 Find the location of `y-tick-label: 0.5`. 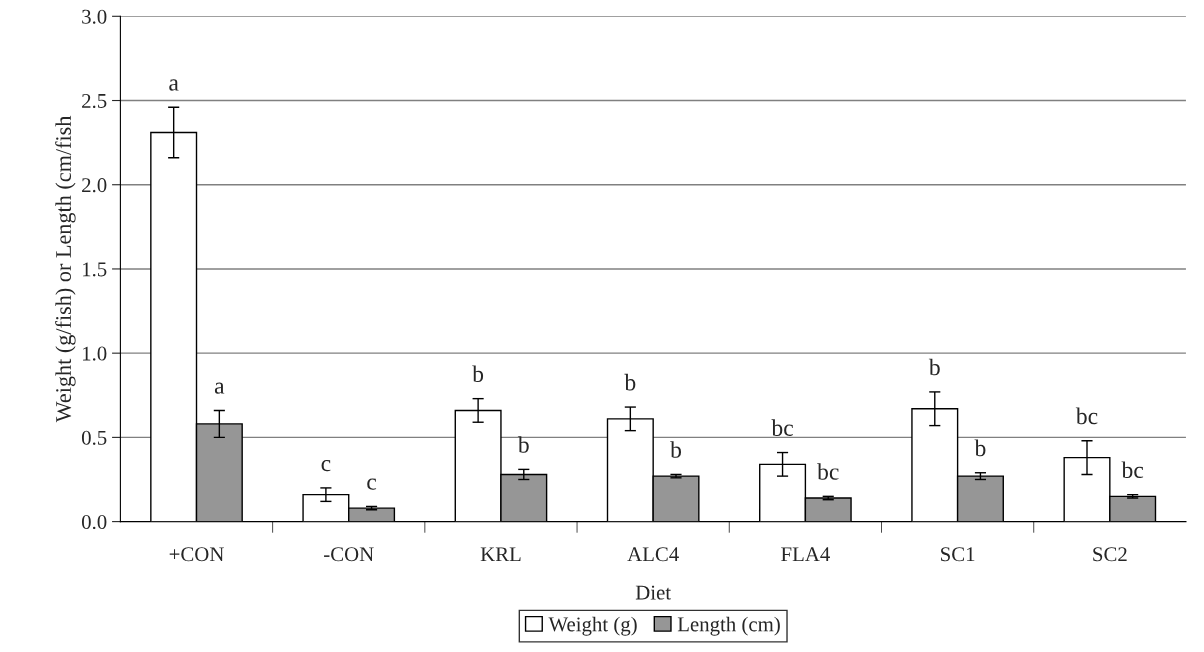

y-tick-label: 0.5 is located at coordinates (94, 437).